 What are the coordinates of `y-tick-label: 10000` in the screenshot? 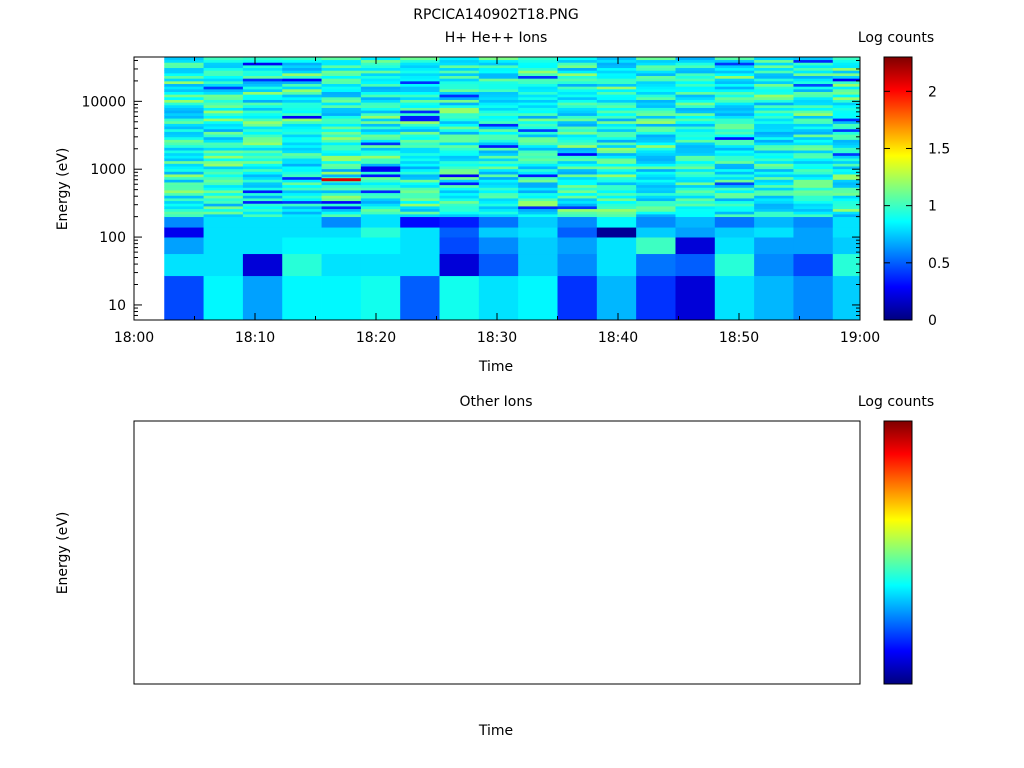 It's located at (103, 102).